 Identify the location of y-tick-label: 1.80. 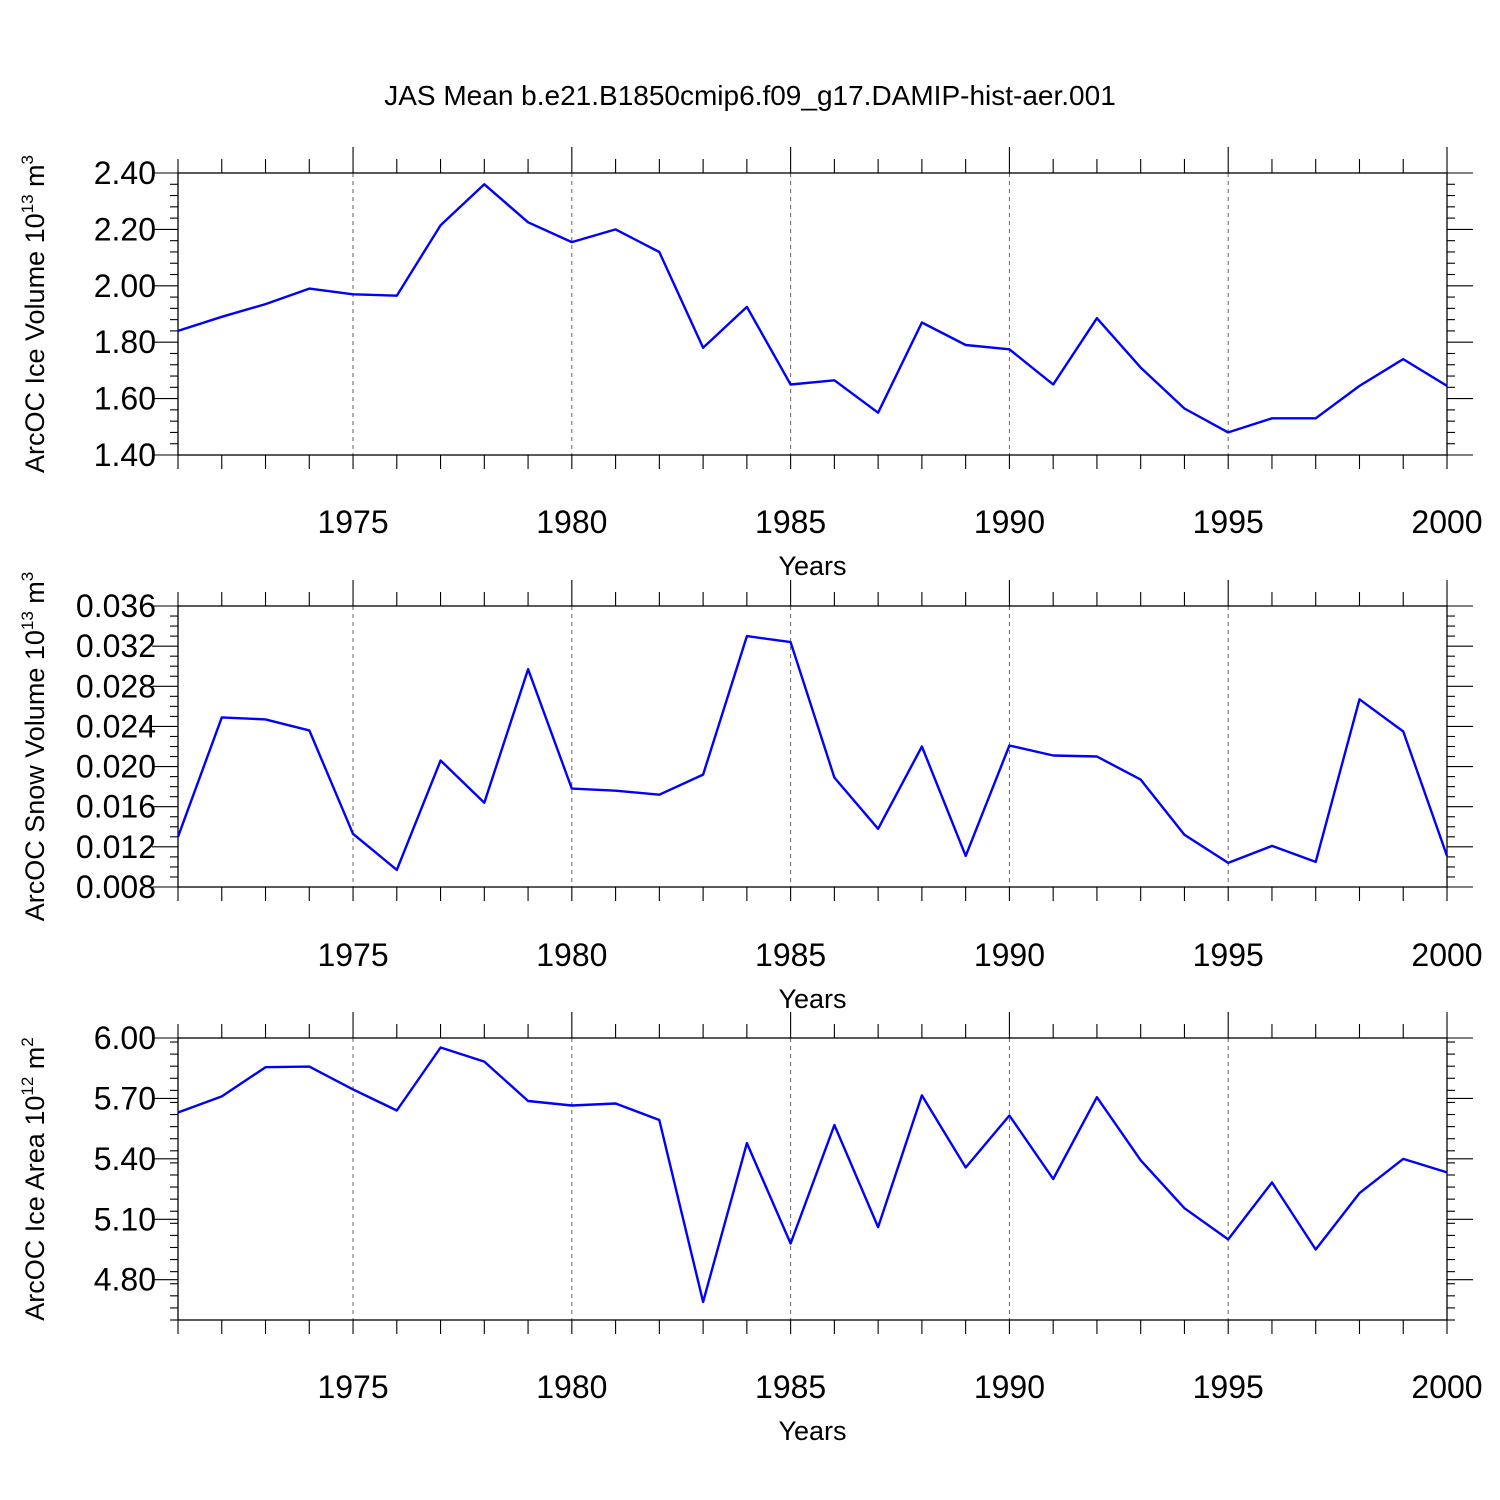
(125, 342).